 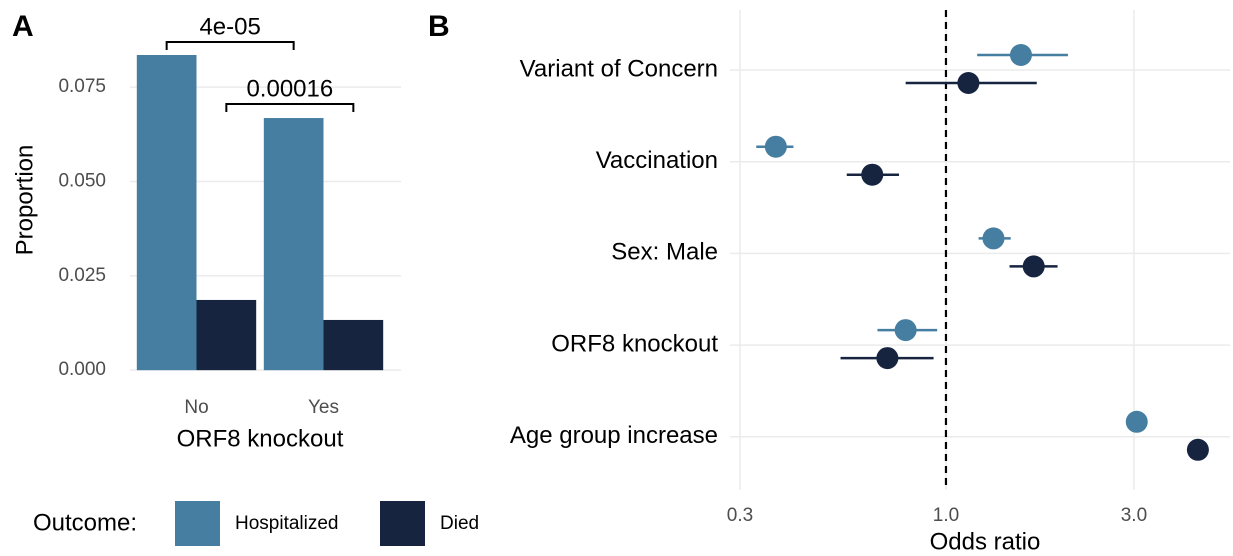 What do you see at coordinates (439, 26) in the screenshot?
I see `panel-label: B` at bounding box center [439, 26].